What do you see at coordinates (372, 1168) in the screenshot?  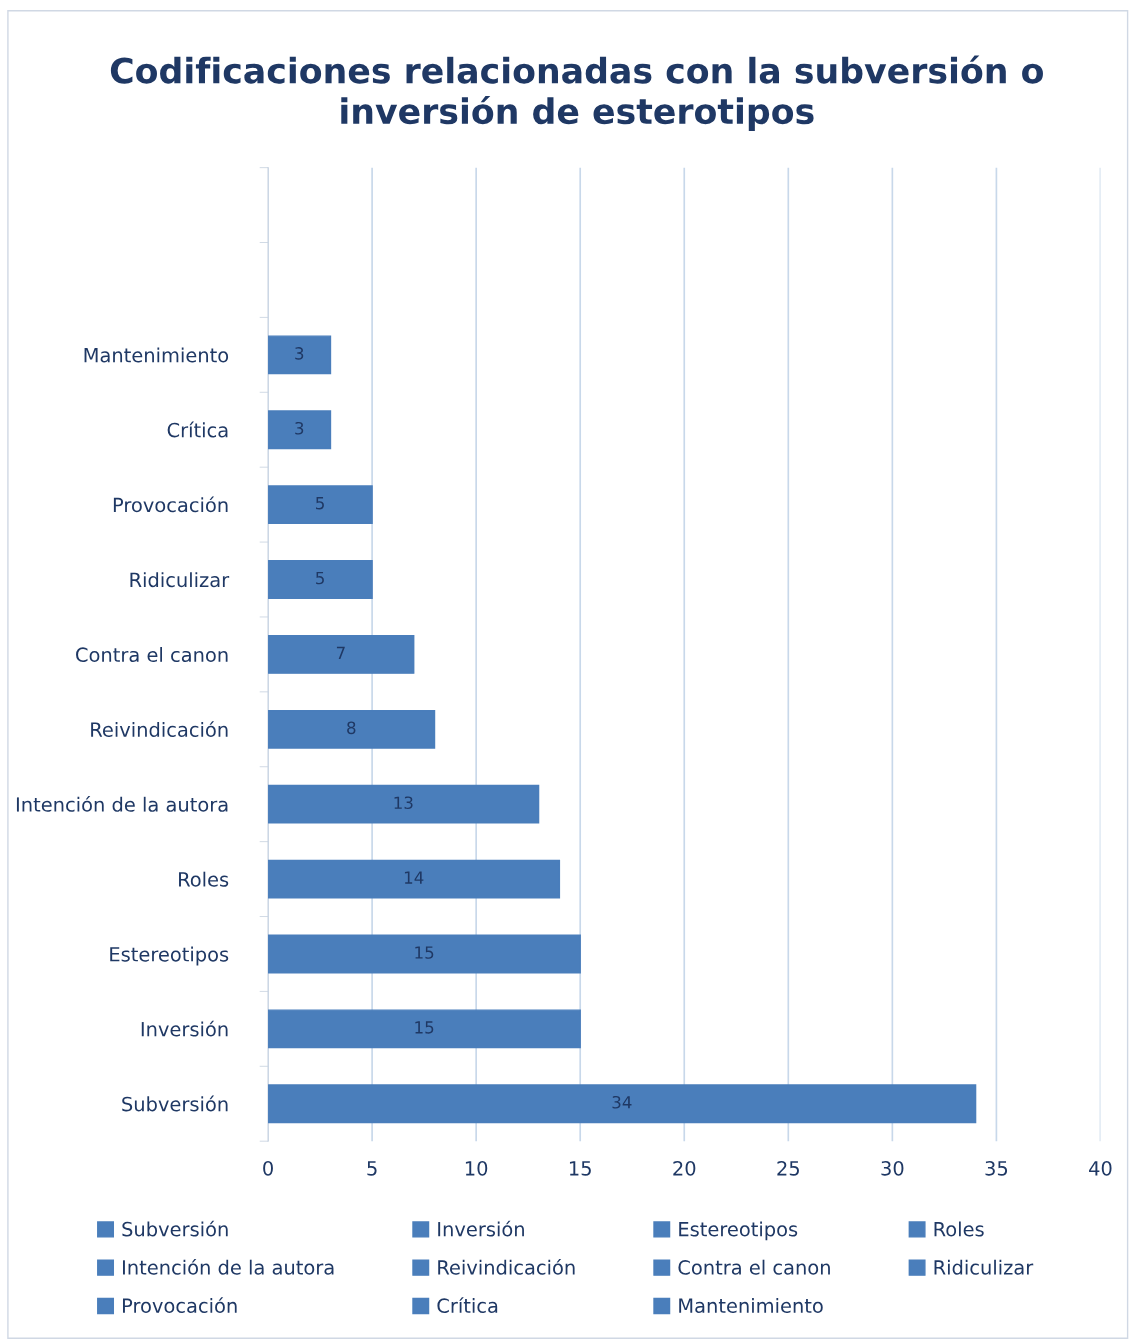 I see `x-tick-label: 5` at bounding box center [372, 1168].